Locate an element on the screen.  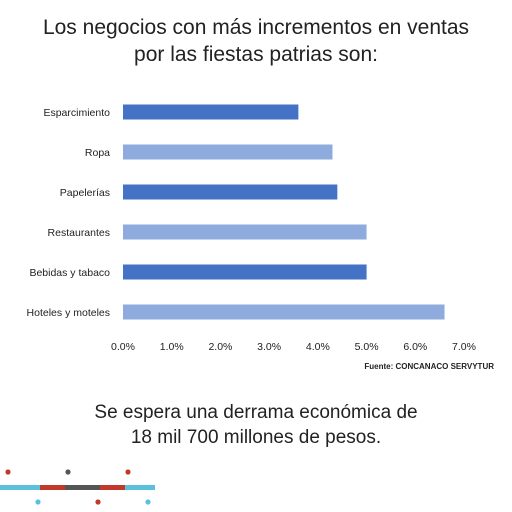
category-label: Restaurantes is located at coordinates (79, 233).